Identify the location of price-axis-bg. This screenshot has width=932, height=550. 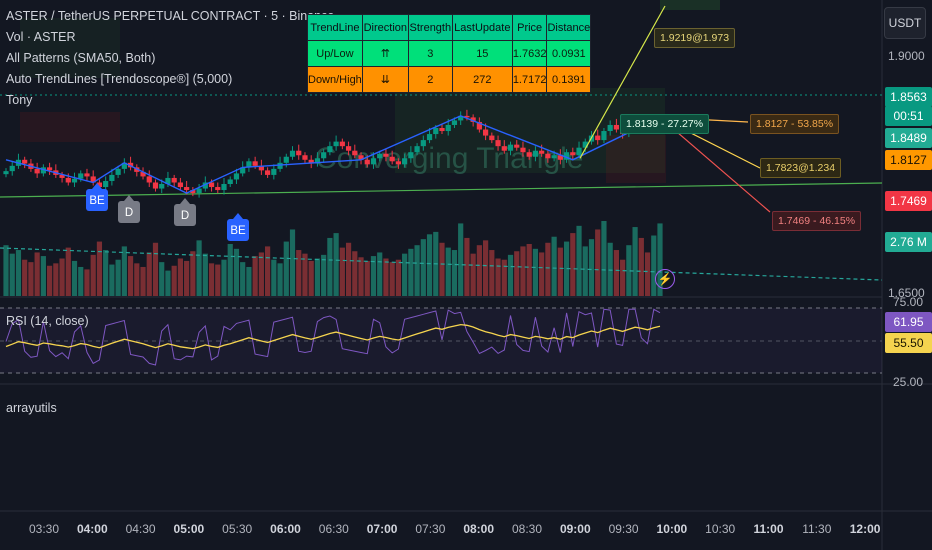
(907, 275).